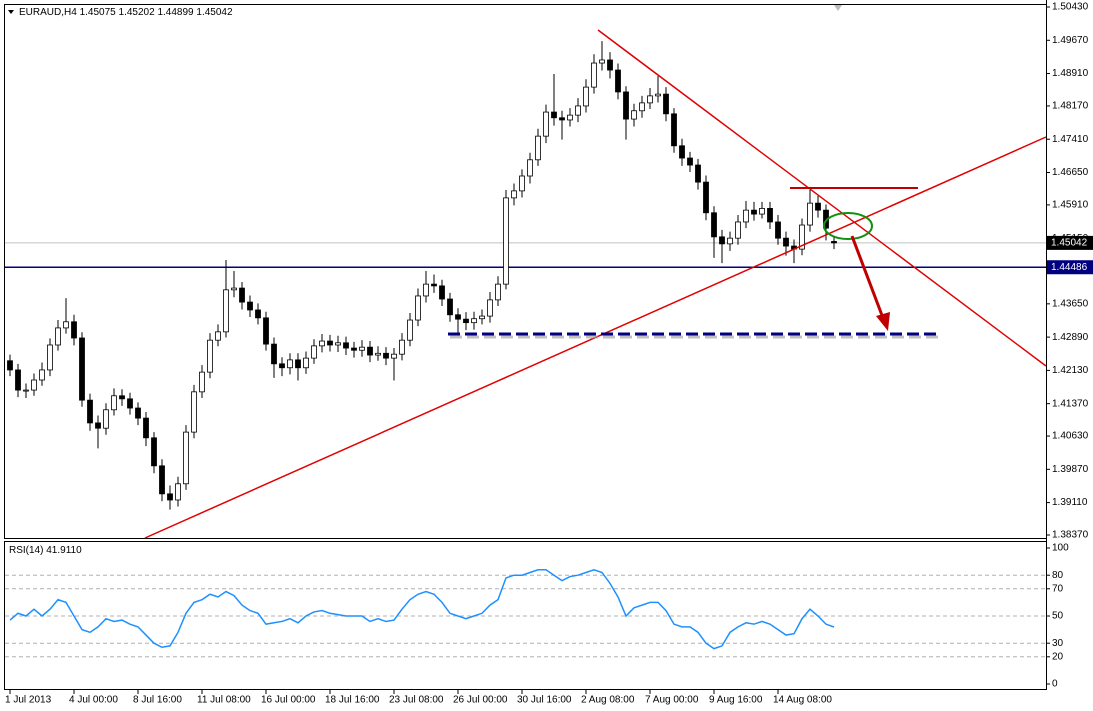 Image resolution: width=1093 pixels, height=711 pixels. I want to click on last-low: 1.44899, so click(175, 12).